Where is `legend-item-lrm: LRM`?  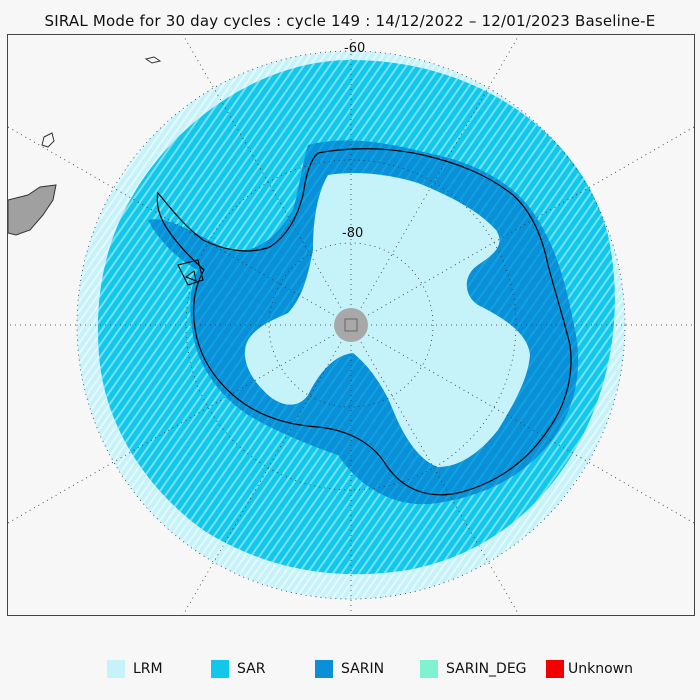 legend-item-lrm: LRM is located at coordinates (135, 669).